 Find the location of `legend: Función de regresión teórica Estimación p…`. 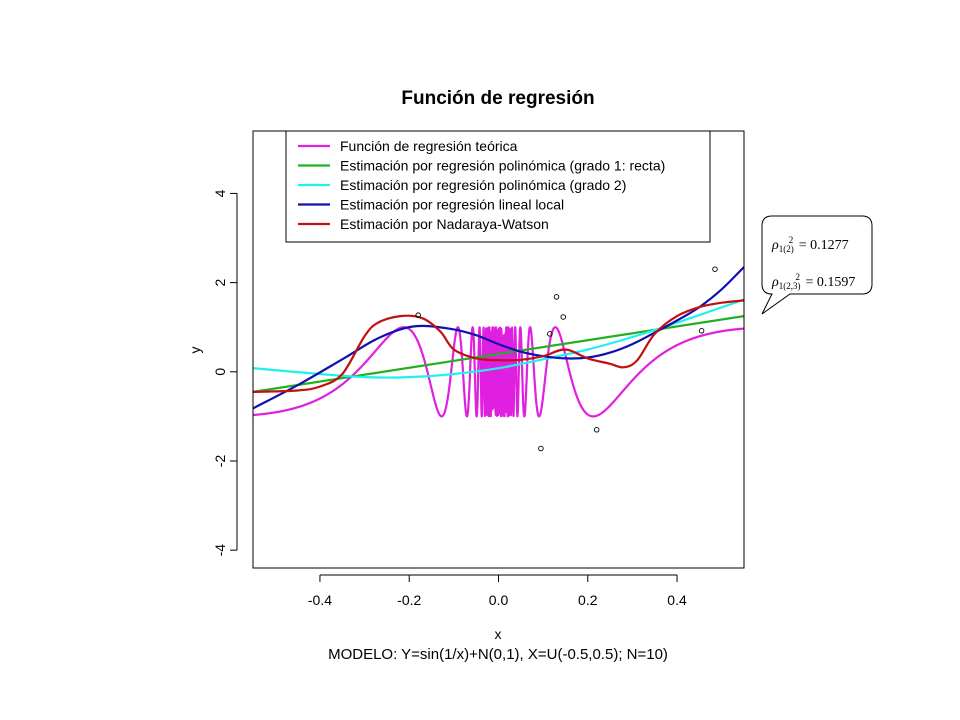

legend: Función de regresión teórica Estimación p… is located at coordinates (498, 186).